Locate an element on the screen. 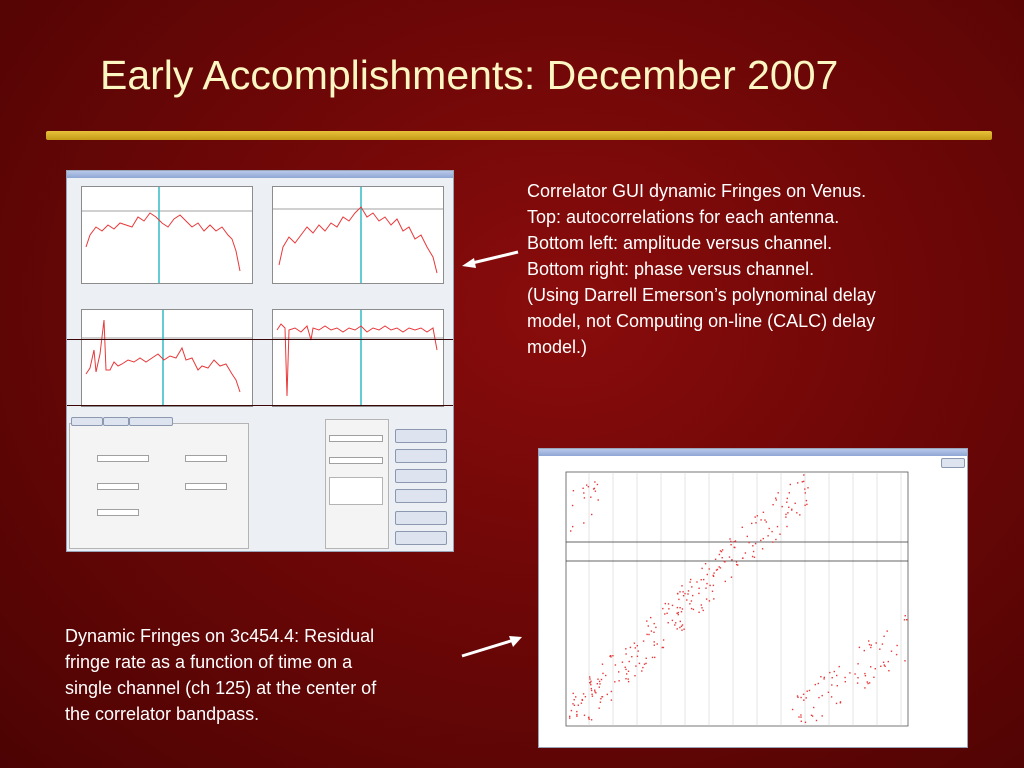 The width and height of the screenshot is (1024, 768). refresh-states-button is located at coordinates (421, 496).